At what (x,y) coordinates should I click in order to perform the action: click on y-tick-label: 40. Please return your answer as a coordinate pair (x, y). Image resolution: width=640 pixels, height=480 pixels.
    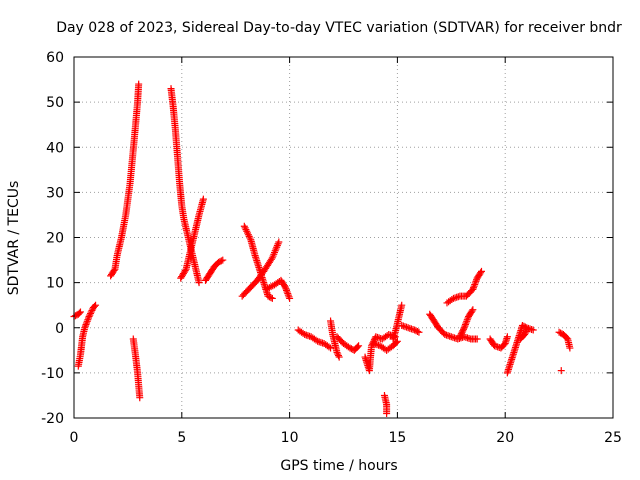
    Looking at the image, I should click on (55, 148).